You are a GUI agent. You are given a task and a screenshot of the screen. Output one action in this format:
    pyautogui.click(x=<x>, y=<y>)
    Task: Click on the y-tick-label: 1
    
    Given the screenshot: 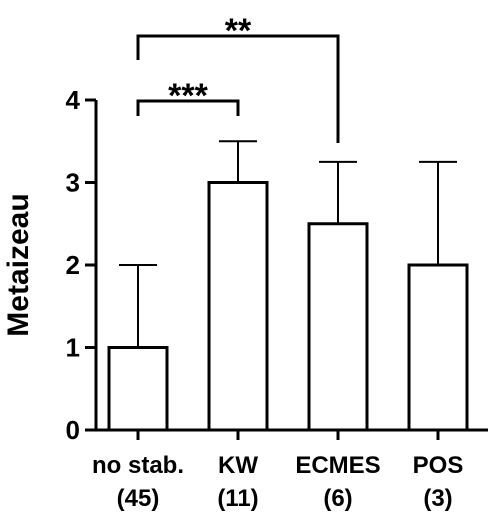 What is the action you would take?
    pyautogui.click(x=73, y=348)
    